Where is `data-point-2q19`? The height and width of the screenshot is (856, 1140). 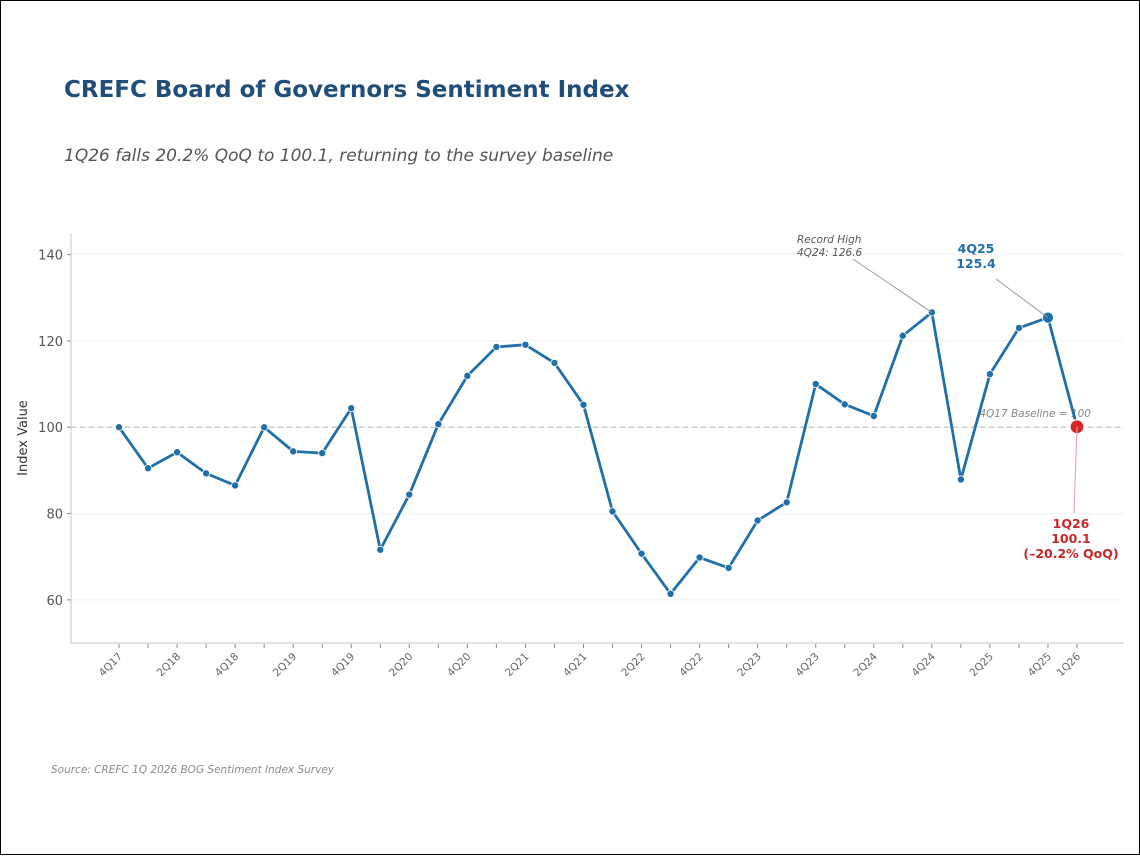 data-point-2q19 is located at coordinates (293, 451).